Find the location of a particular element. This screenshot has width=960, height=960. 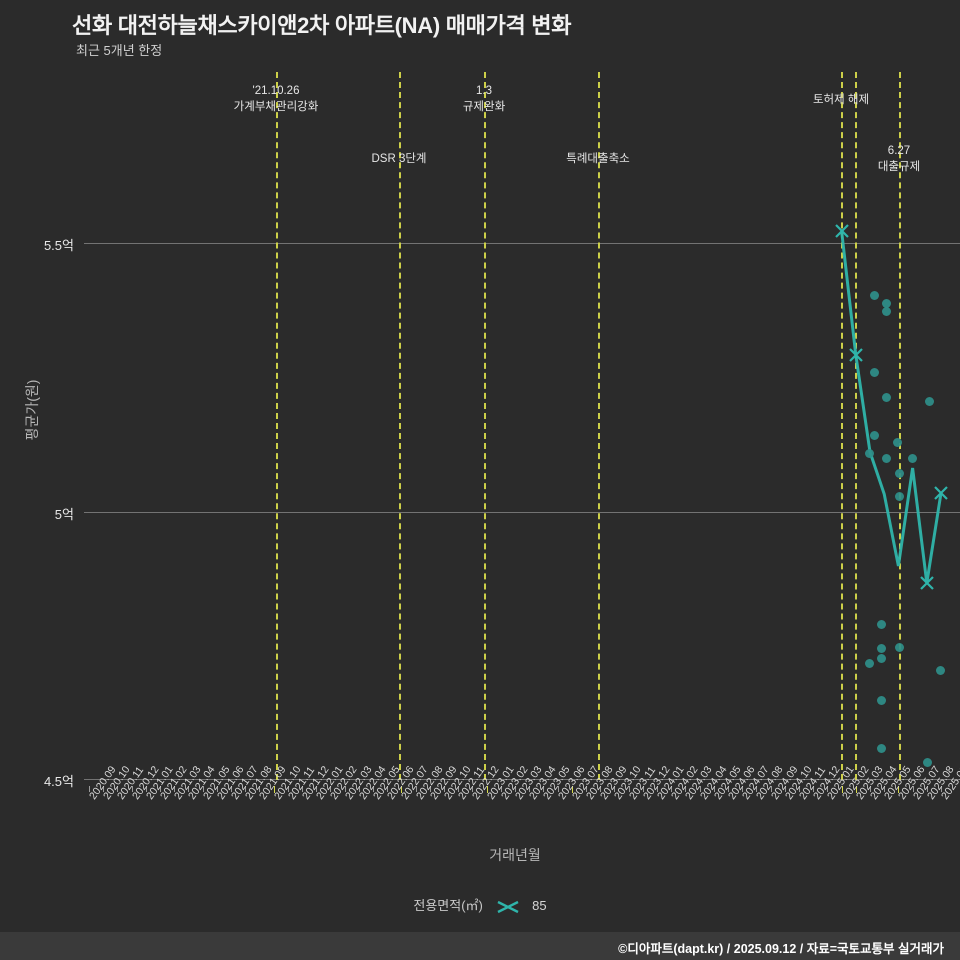

annotation-date: 6.27 is located at coordinates (899, 151).